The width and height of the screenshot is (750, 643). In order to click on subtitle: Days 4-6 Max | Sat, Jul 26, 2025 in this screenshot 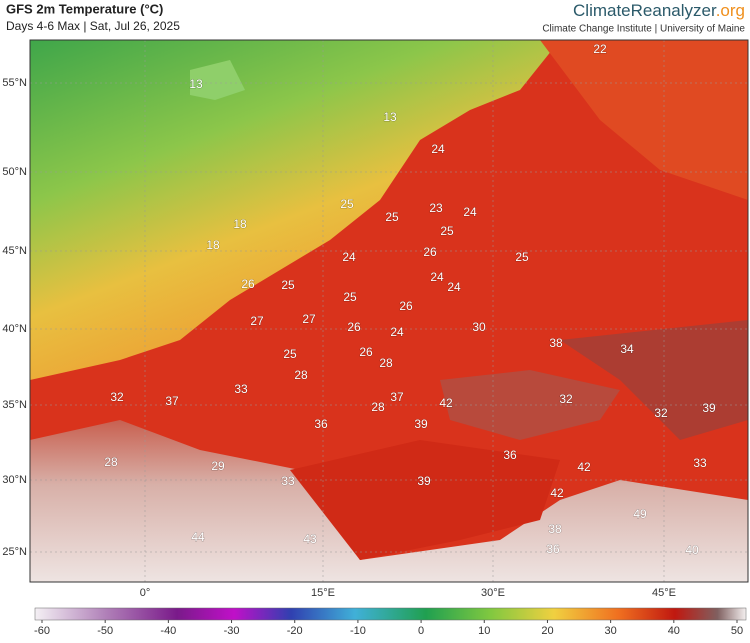, I will do `click(93, 26)`.